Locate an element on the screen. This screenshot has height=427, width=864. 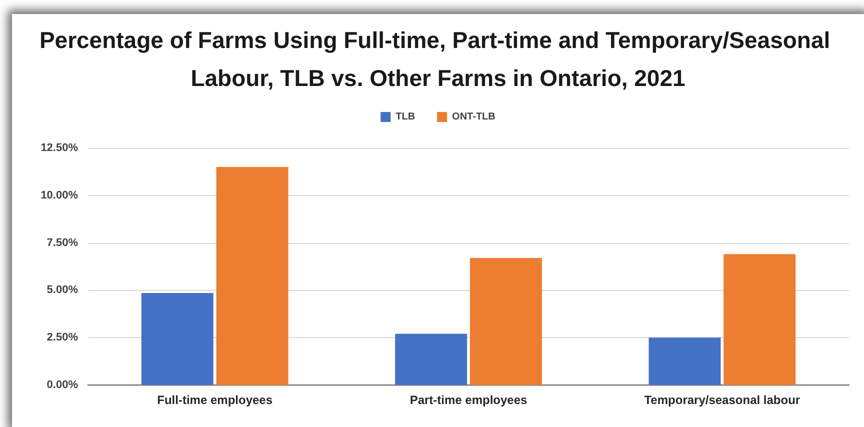
chart-title: Percentage of Farms Using Full-time, Part-time and Temporary/Seasonal Labour, TLB vs. Other Farms in Ontario, 2021 is located at coordinates (438, 59).